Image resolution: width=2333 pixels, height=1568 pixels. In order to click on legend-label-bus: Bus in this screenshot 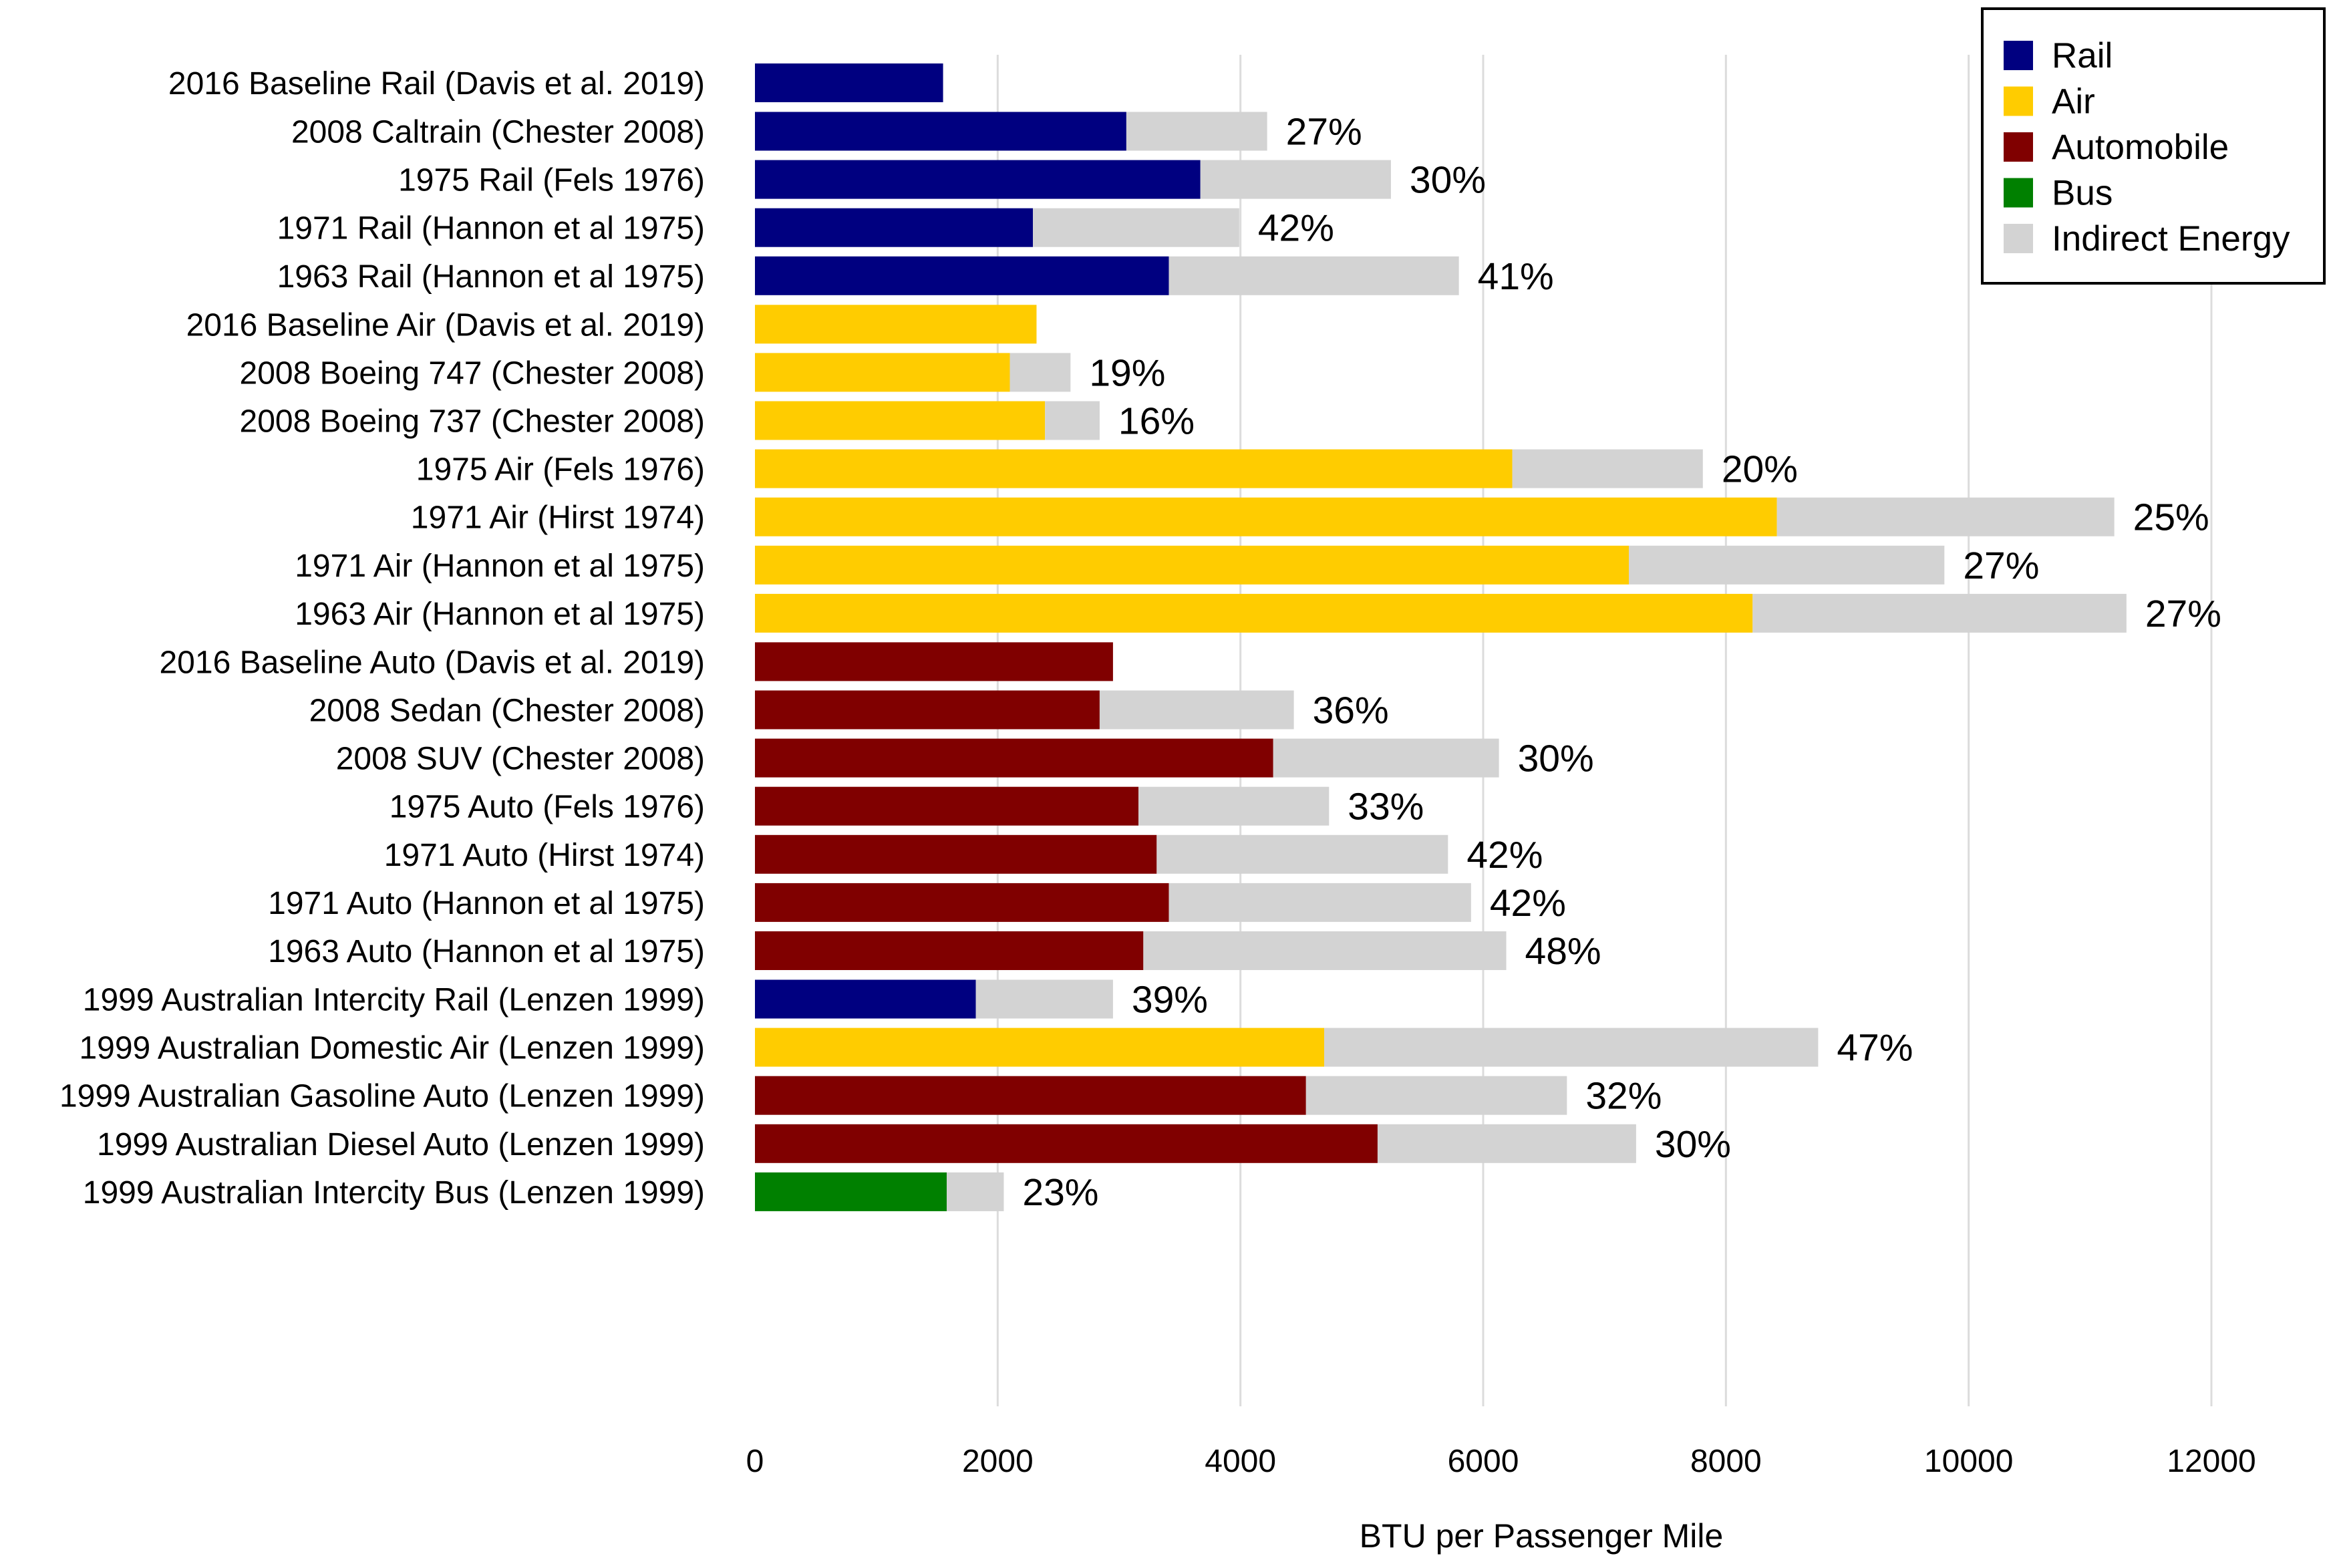, I will do `click(2082, 194)`.